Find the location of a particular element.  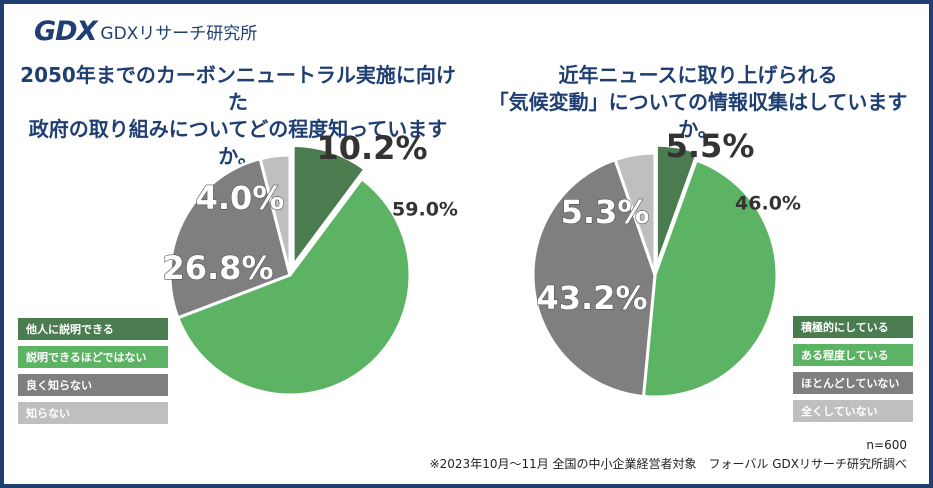

chart-title-right-line-2: 「気候変動」についての情報収集はしていますか。 is located at coordinates (698, 115).